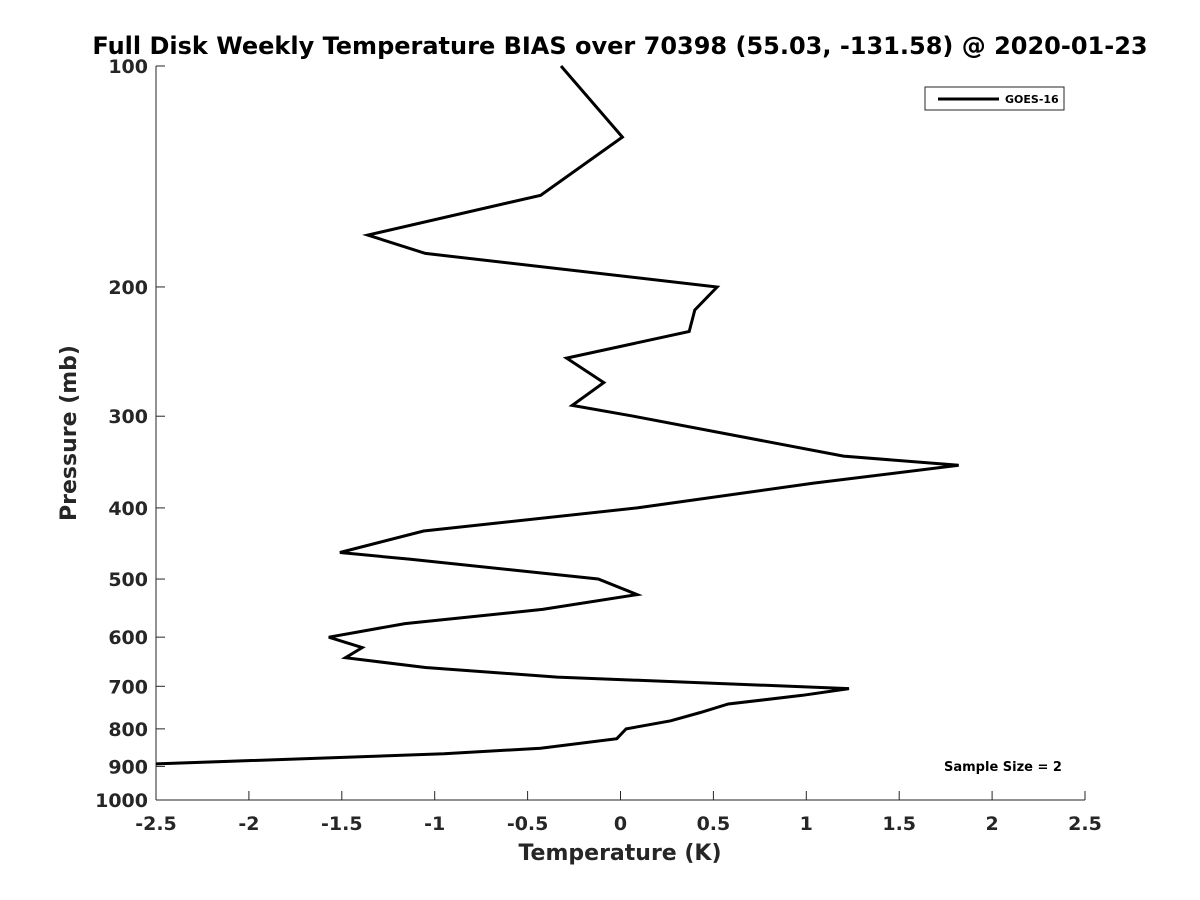  I want to click on y-tick-label: 200, so click(128, 288).